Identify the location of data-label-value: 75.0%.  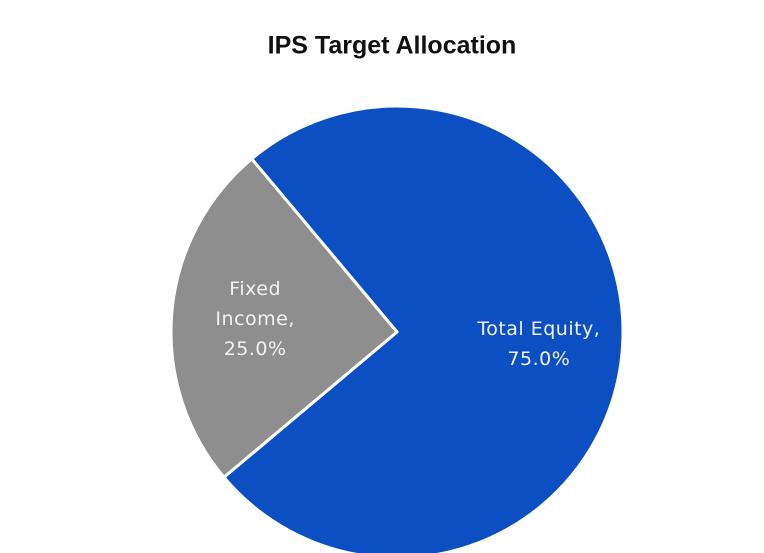
(538, 359).